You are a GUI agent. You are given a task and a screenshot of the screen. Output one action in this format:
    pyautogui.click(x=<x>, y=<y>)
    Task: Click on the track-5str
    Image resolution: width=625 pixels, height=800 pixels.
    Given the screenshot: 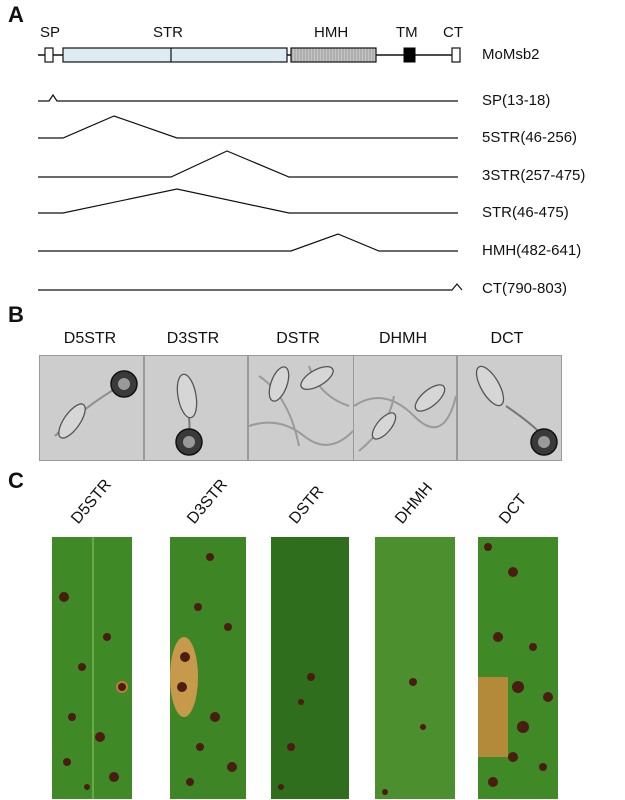 What is the action you would take?
    pyautogui.click(x=248, y=127)
    